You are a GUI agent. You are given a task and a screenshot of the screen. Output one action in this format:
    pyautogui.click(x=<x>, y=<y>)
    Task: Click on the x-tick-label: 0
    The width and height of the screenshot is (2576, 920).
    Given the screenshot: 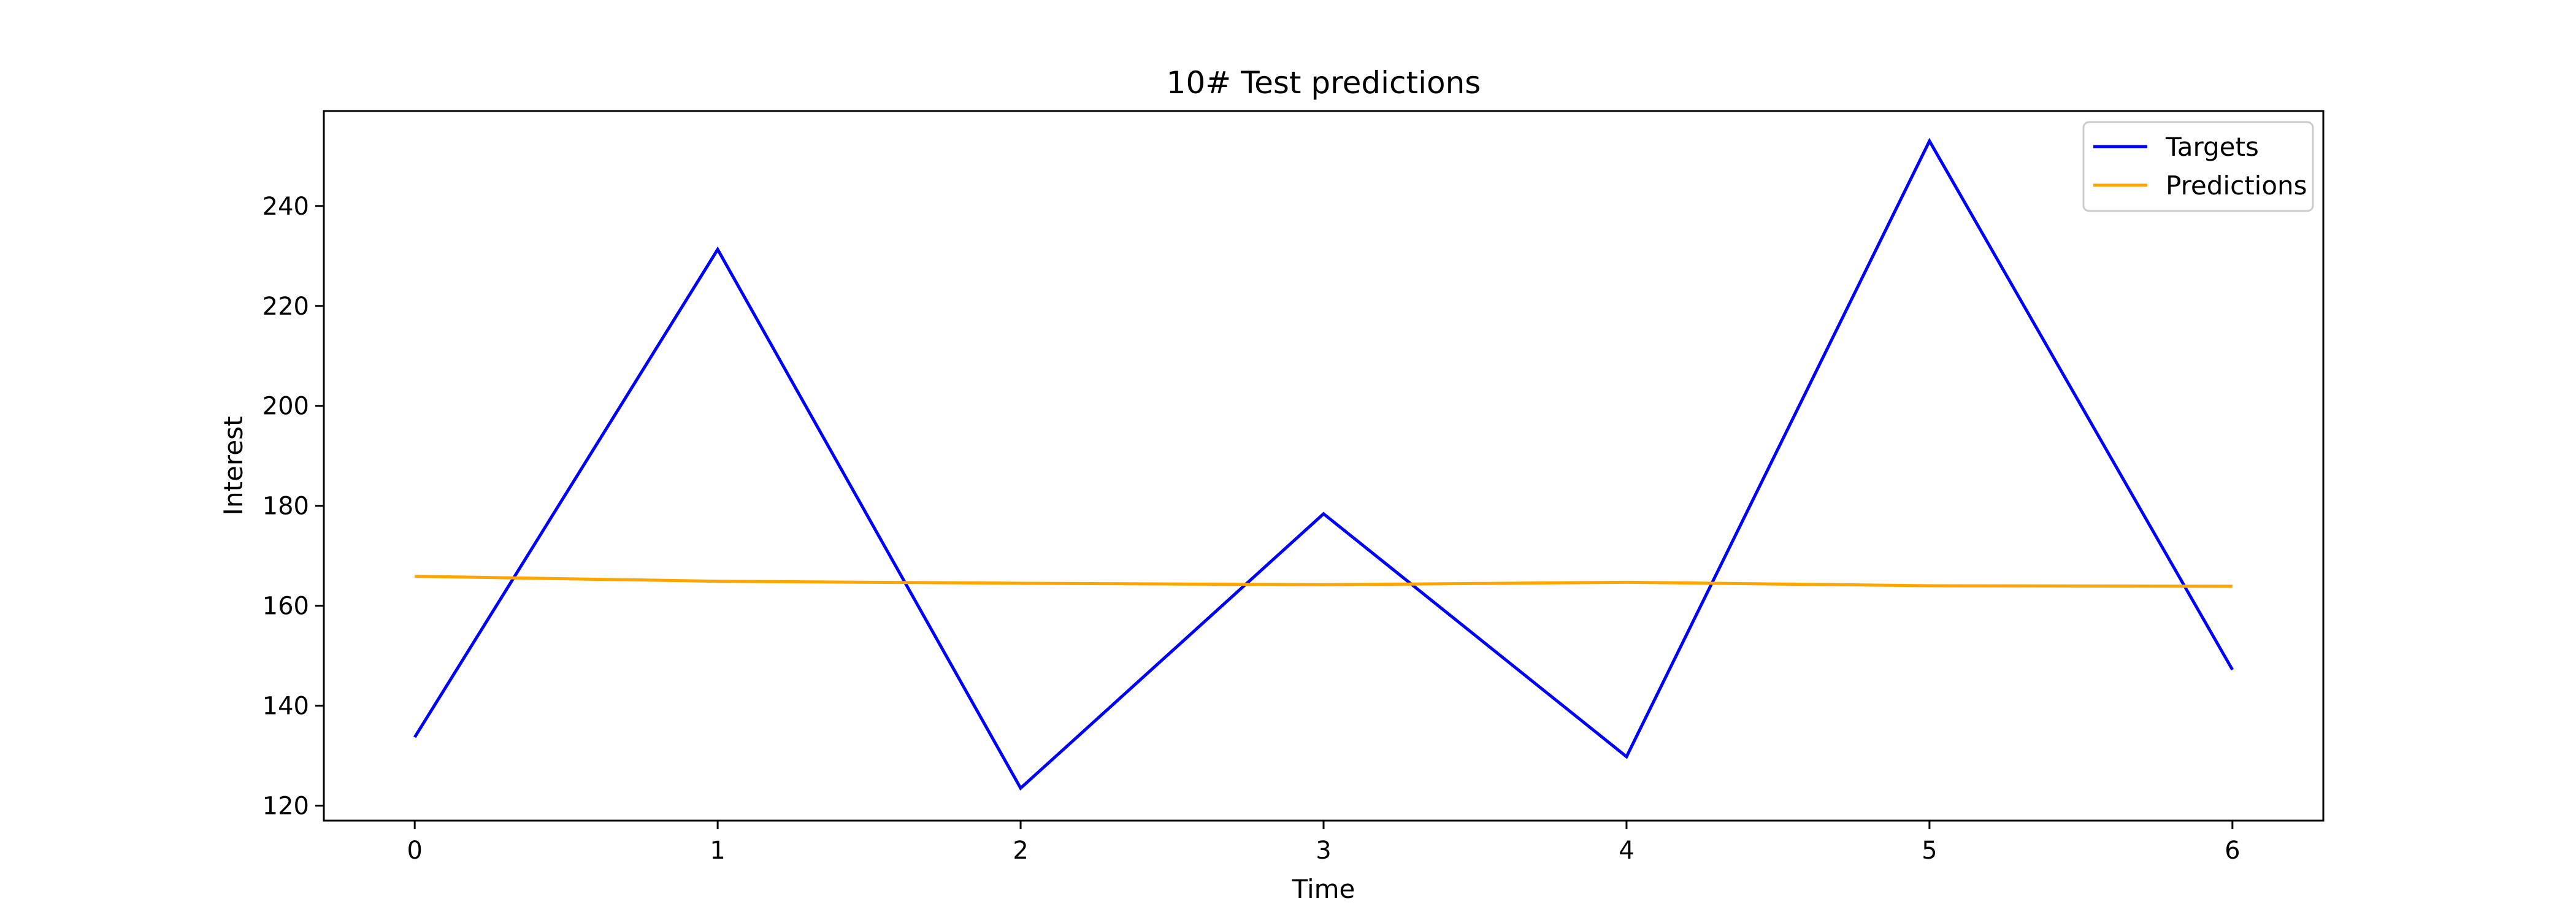 What is the action you would take?
    pyautogui.click(x=414, y=851)
    